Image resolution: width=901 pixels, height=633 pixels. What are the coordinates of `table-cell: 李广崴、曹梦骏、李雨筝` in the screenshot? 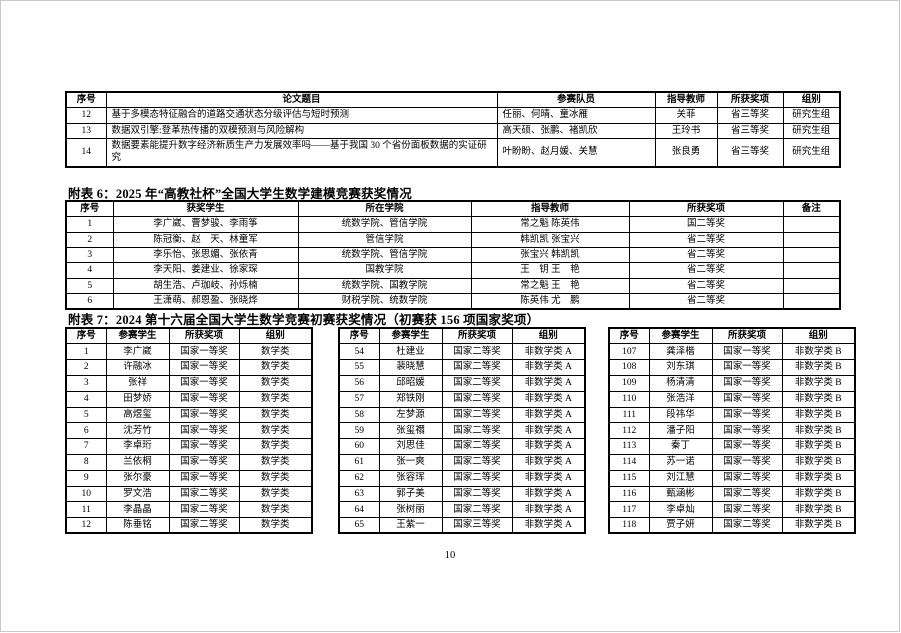 It's located at (205, 224).